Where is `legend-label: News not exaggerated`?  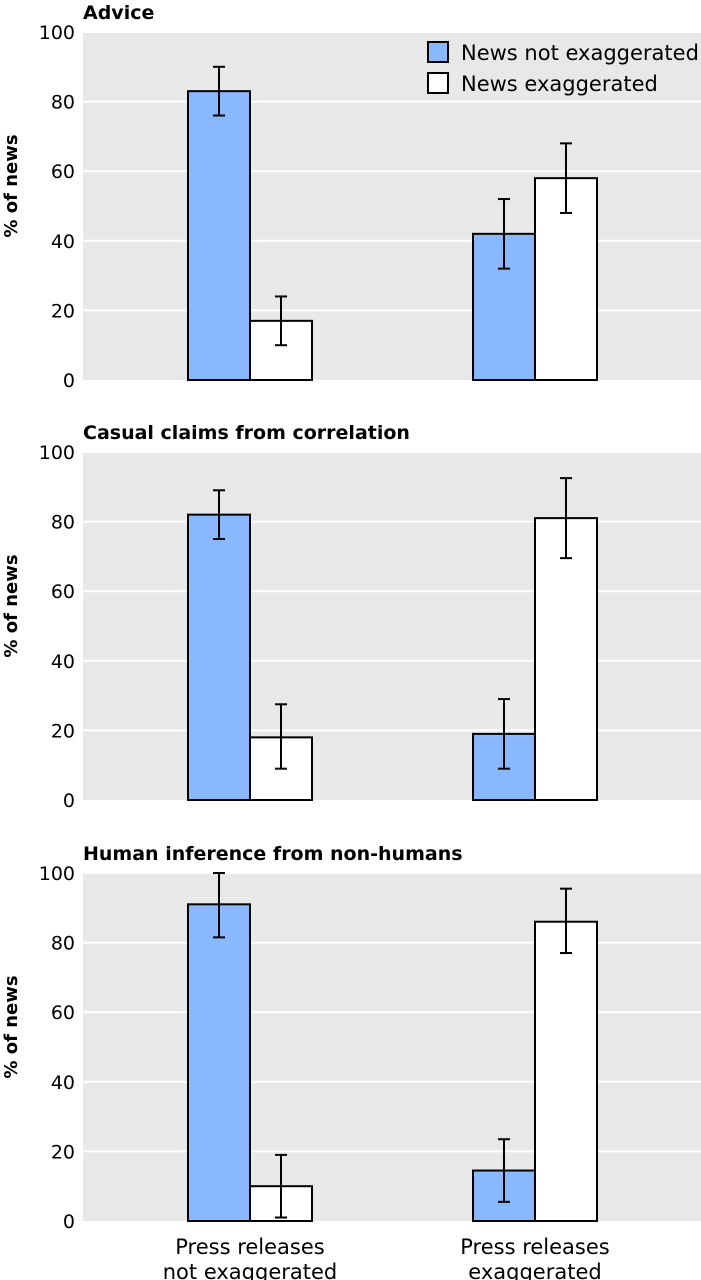
legend-label: News not exaggerated is located at coordinates (580, 53).